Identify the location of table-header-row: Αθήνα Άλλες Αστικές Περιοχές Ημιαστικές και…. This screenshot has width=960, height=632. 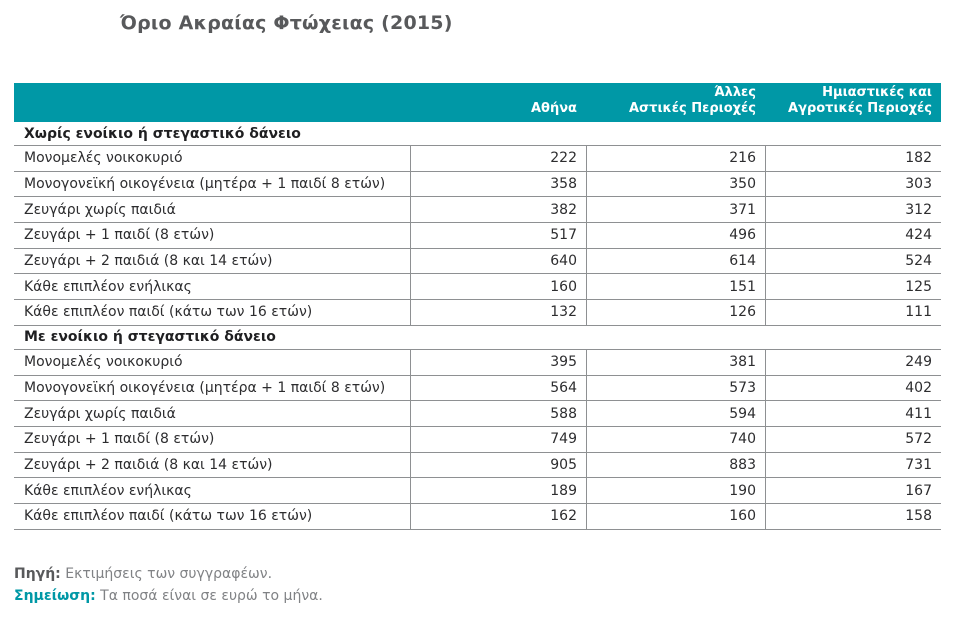
(477, 102).